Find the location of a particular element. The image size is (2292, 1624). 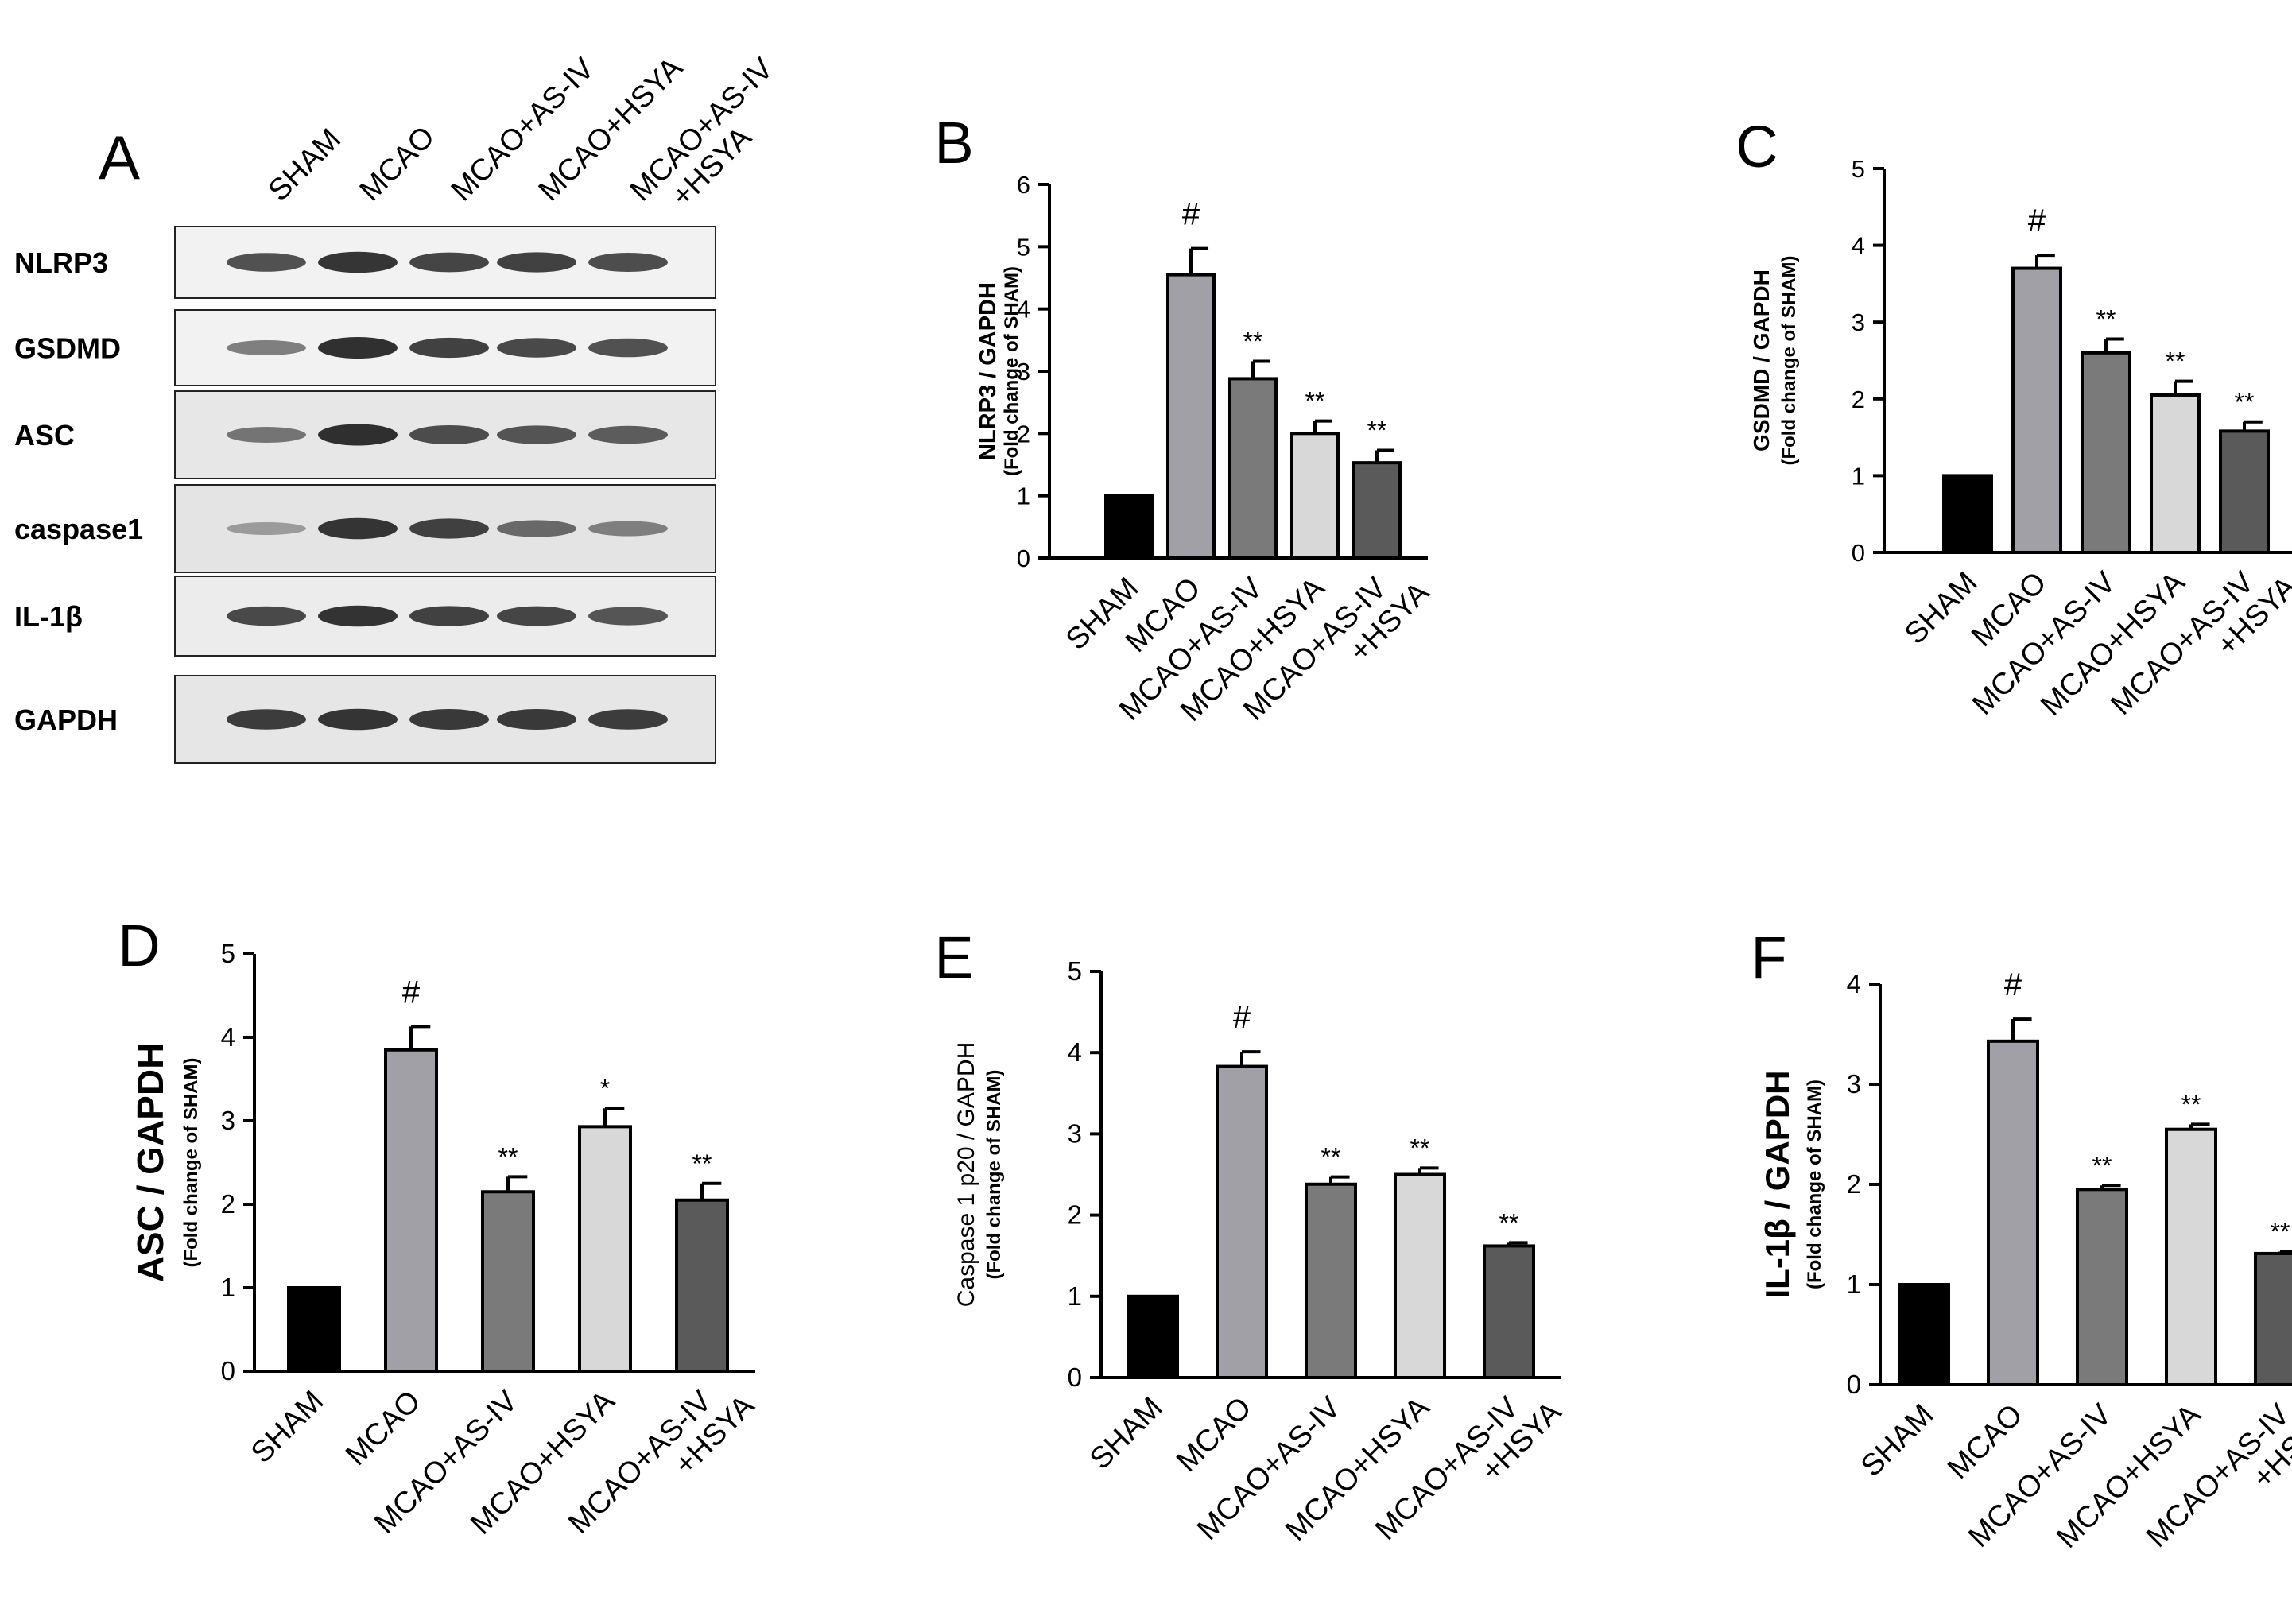

lane-label-line1: MCAO is located at coordinates (397, 163).